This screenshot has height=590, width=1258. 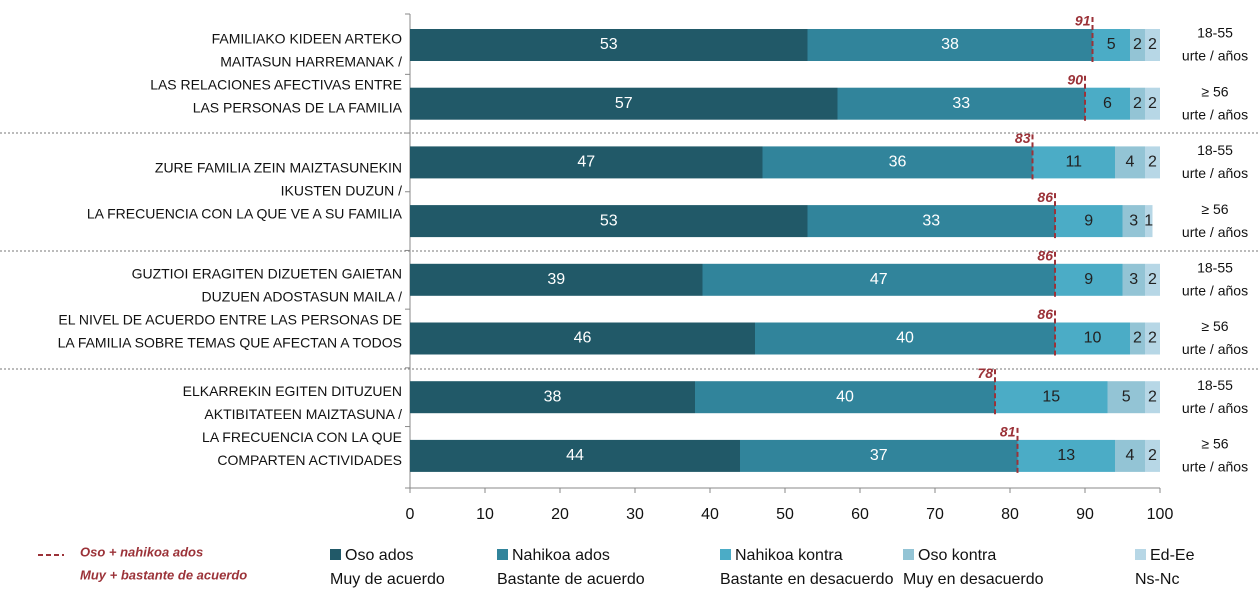 I want to click on x-tick-label: 50, so click(x=785, y=514).